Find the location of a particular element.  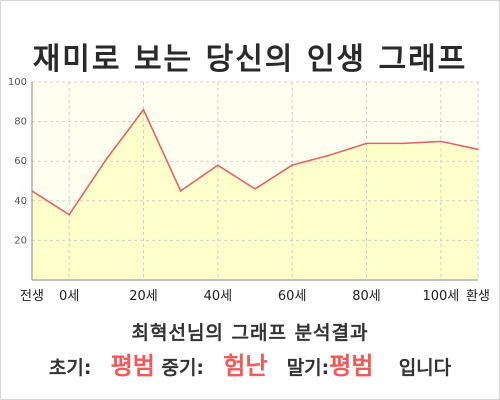

y-tick-label: 80 is located at coordinates (20, 122).